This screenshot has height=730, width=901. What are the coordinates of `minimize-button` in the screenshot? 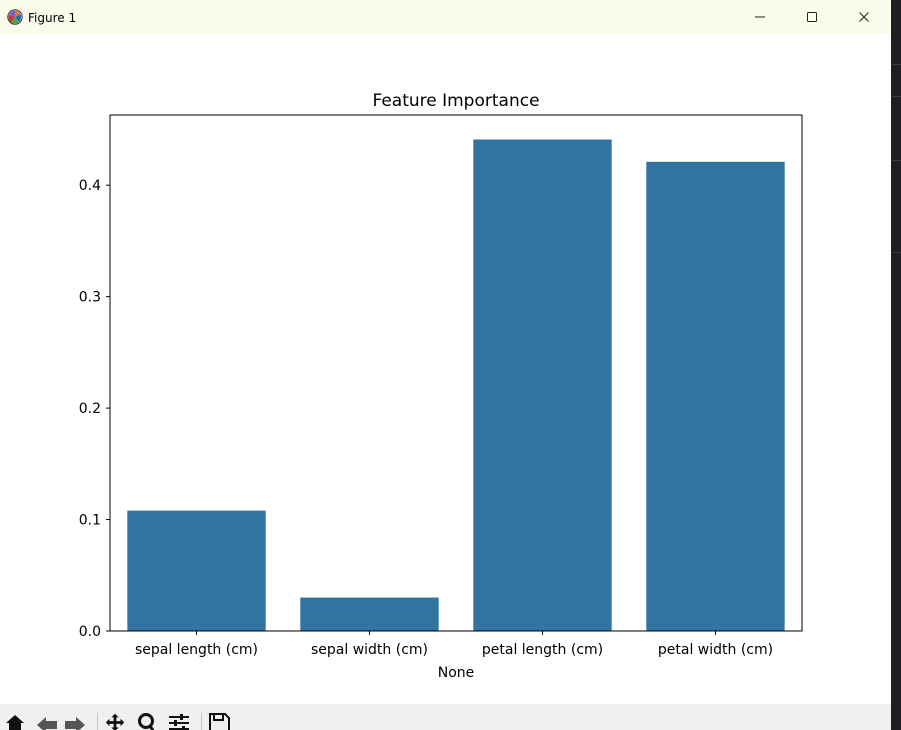 It's located at (760, 17).